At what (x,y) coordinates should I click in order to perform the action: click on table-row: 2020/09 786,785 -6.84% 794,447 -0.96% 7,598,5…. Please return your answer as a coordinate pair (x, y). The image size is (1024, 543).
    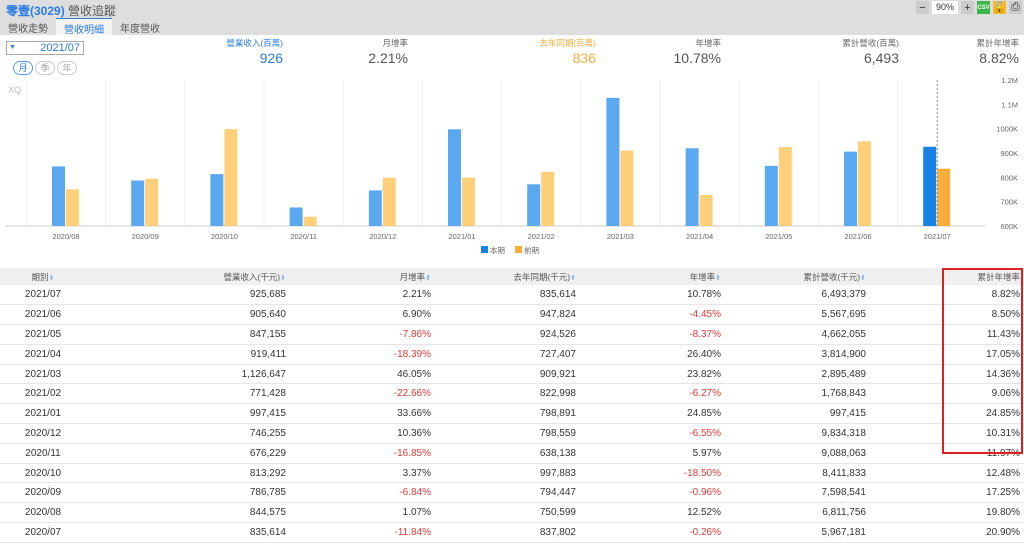
    Looking at the image, I should click on (512, 493).